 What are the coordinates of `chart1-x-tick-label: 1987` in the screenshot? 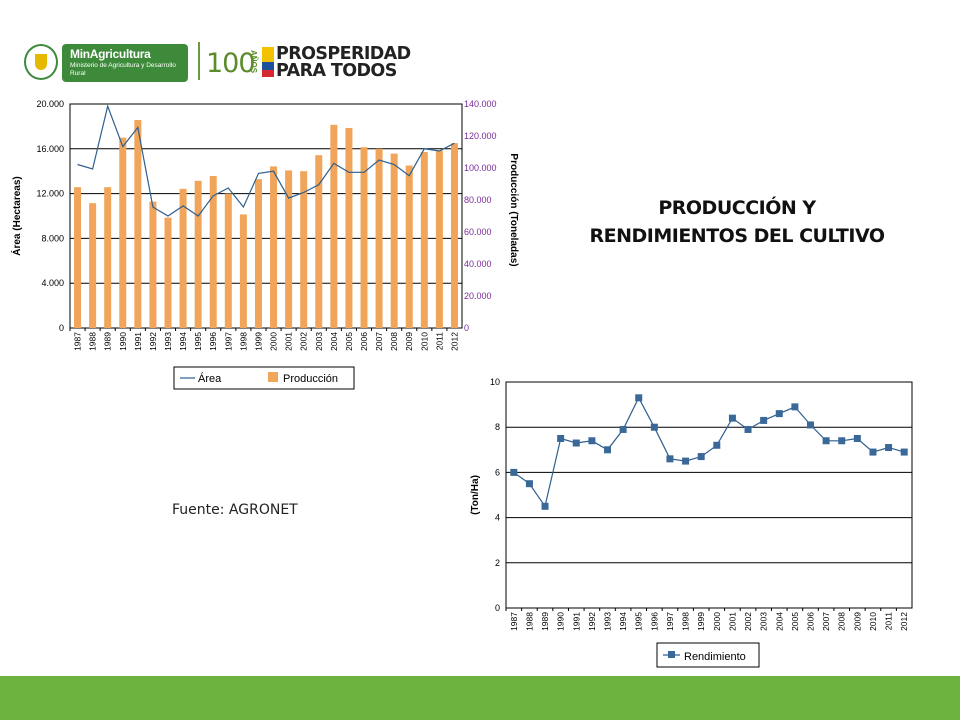 It's located at (78, 341).